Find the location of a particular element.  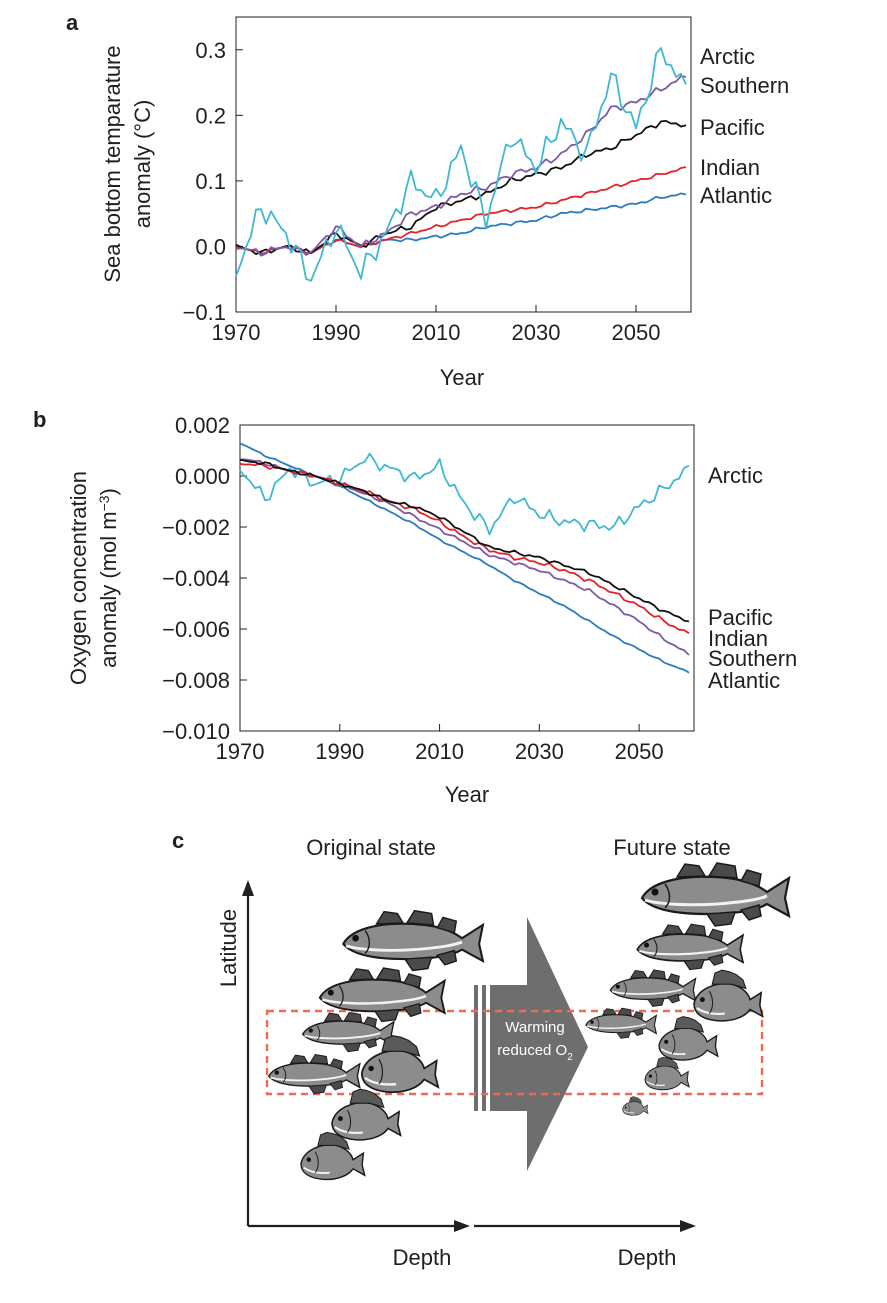

y-tick-label: 0.000 is located at coordinates (202, 476).